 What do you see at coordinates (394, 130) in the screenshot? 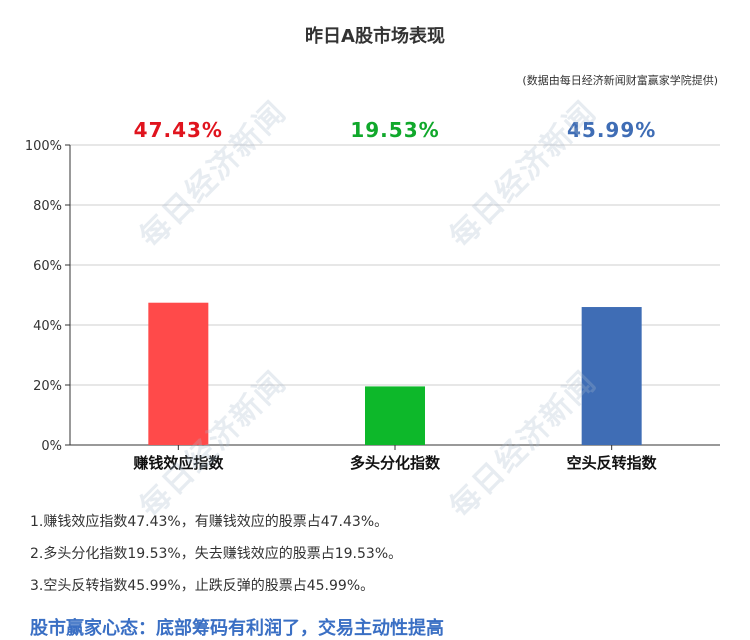
I see `data-label: 19.53%` at bounding box center [394, 130].